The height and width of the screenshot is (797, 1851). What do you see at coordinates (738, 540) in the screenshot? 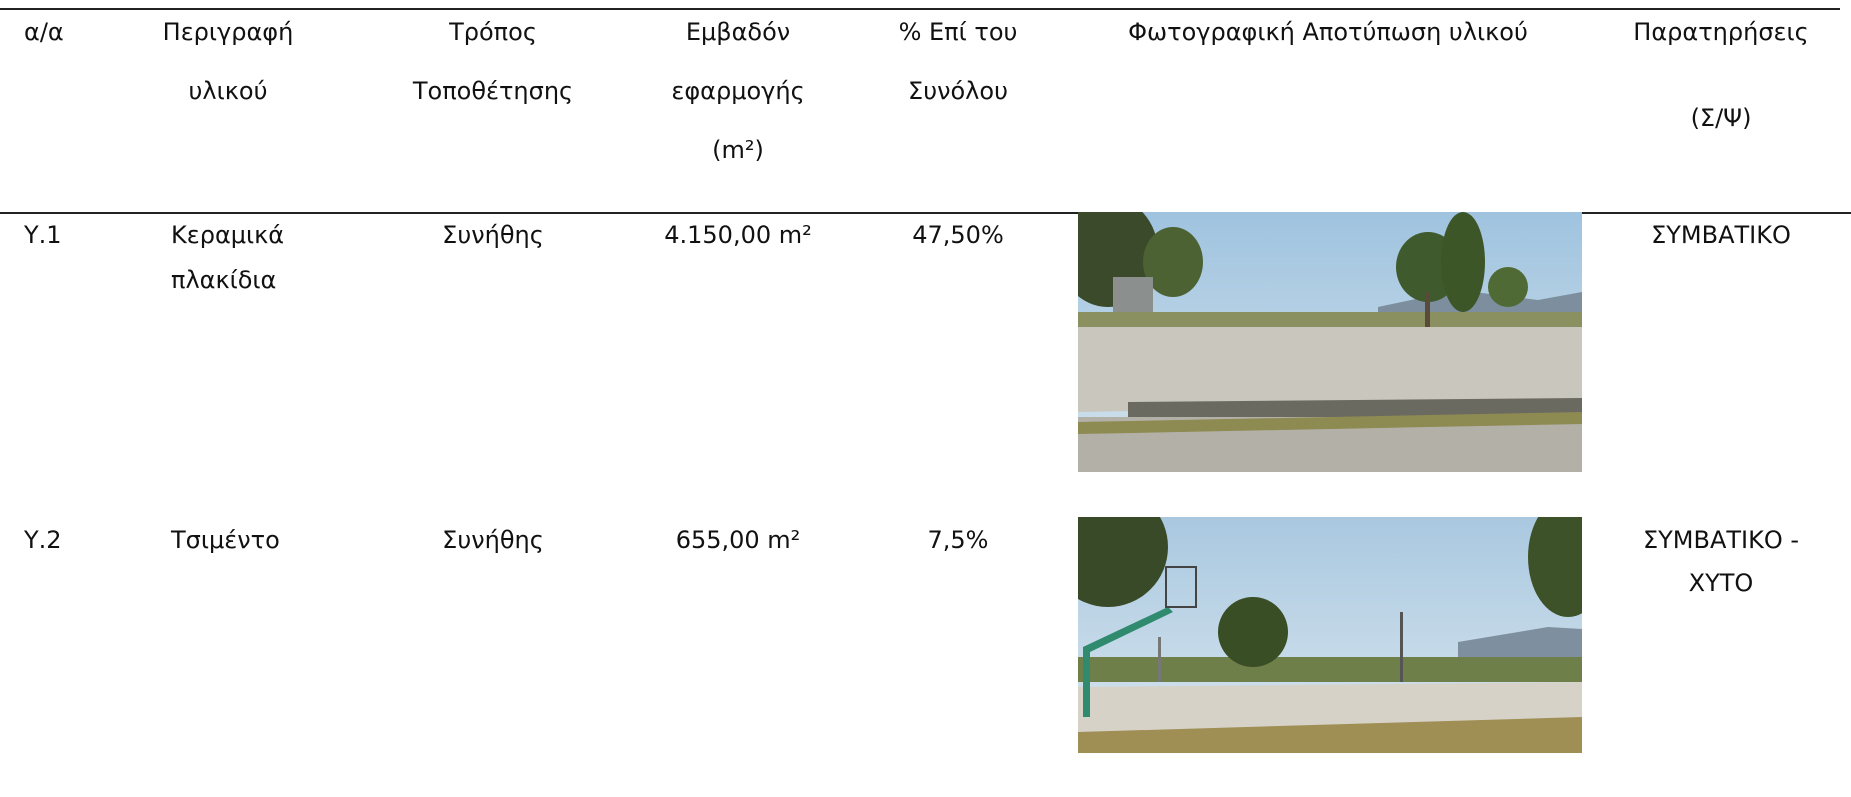
I see `cell-area: 655,00 m²` at bounding box center [738, 540].